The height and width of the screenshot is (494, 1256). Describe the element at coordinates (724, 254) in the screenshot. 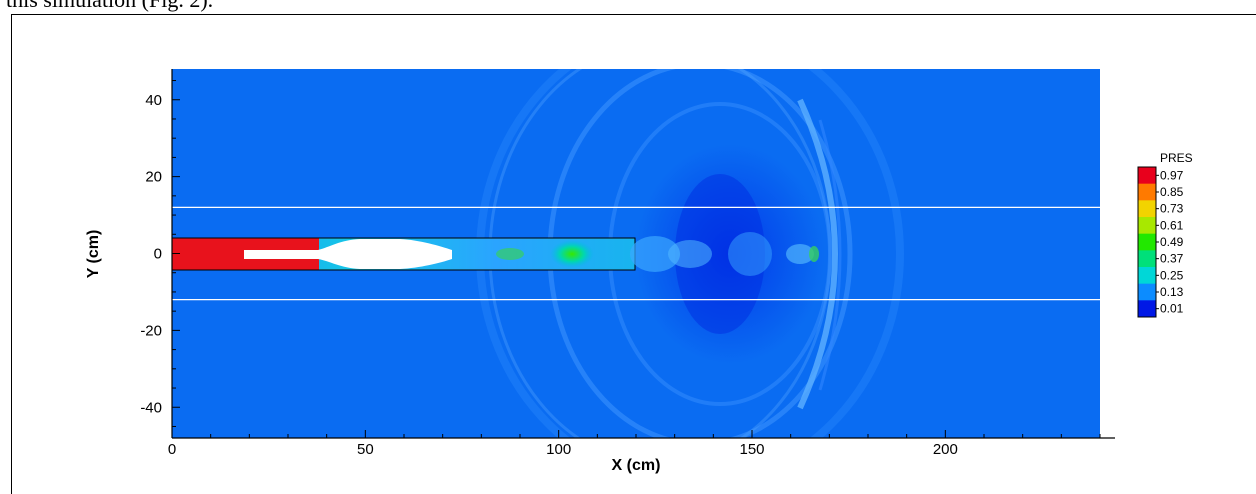

I see `jet-plume` at that location.